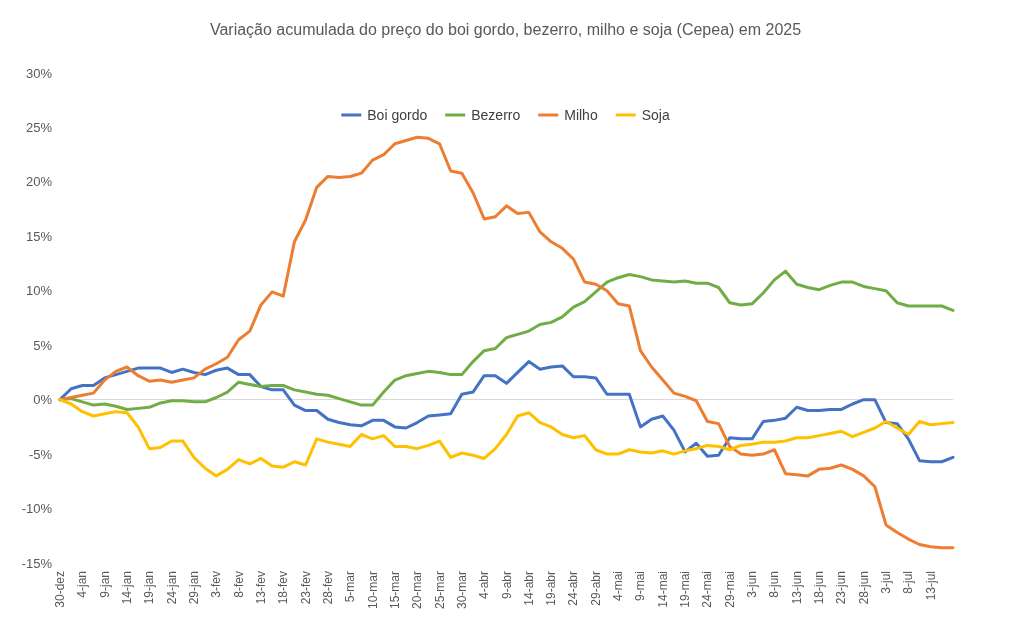 This screenshot has width=1011, height=629. Describe the element at coordinates (819, 588) in the screenshot. I see `x-tick-label: 18-jun` at that location.